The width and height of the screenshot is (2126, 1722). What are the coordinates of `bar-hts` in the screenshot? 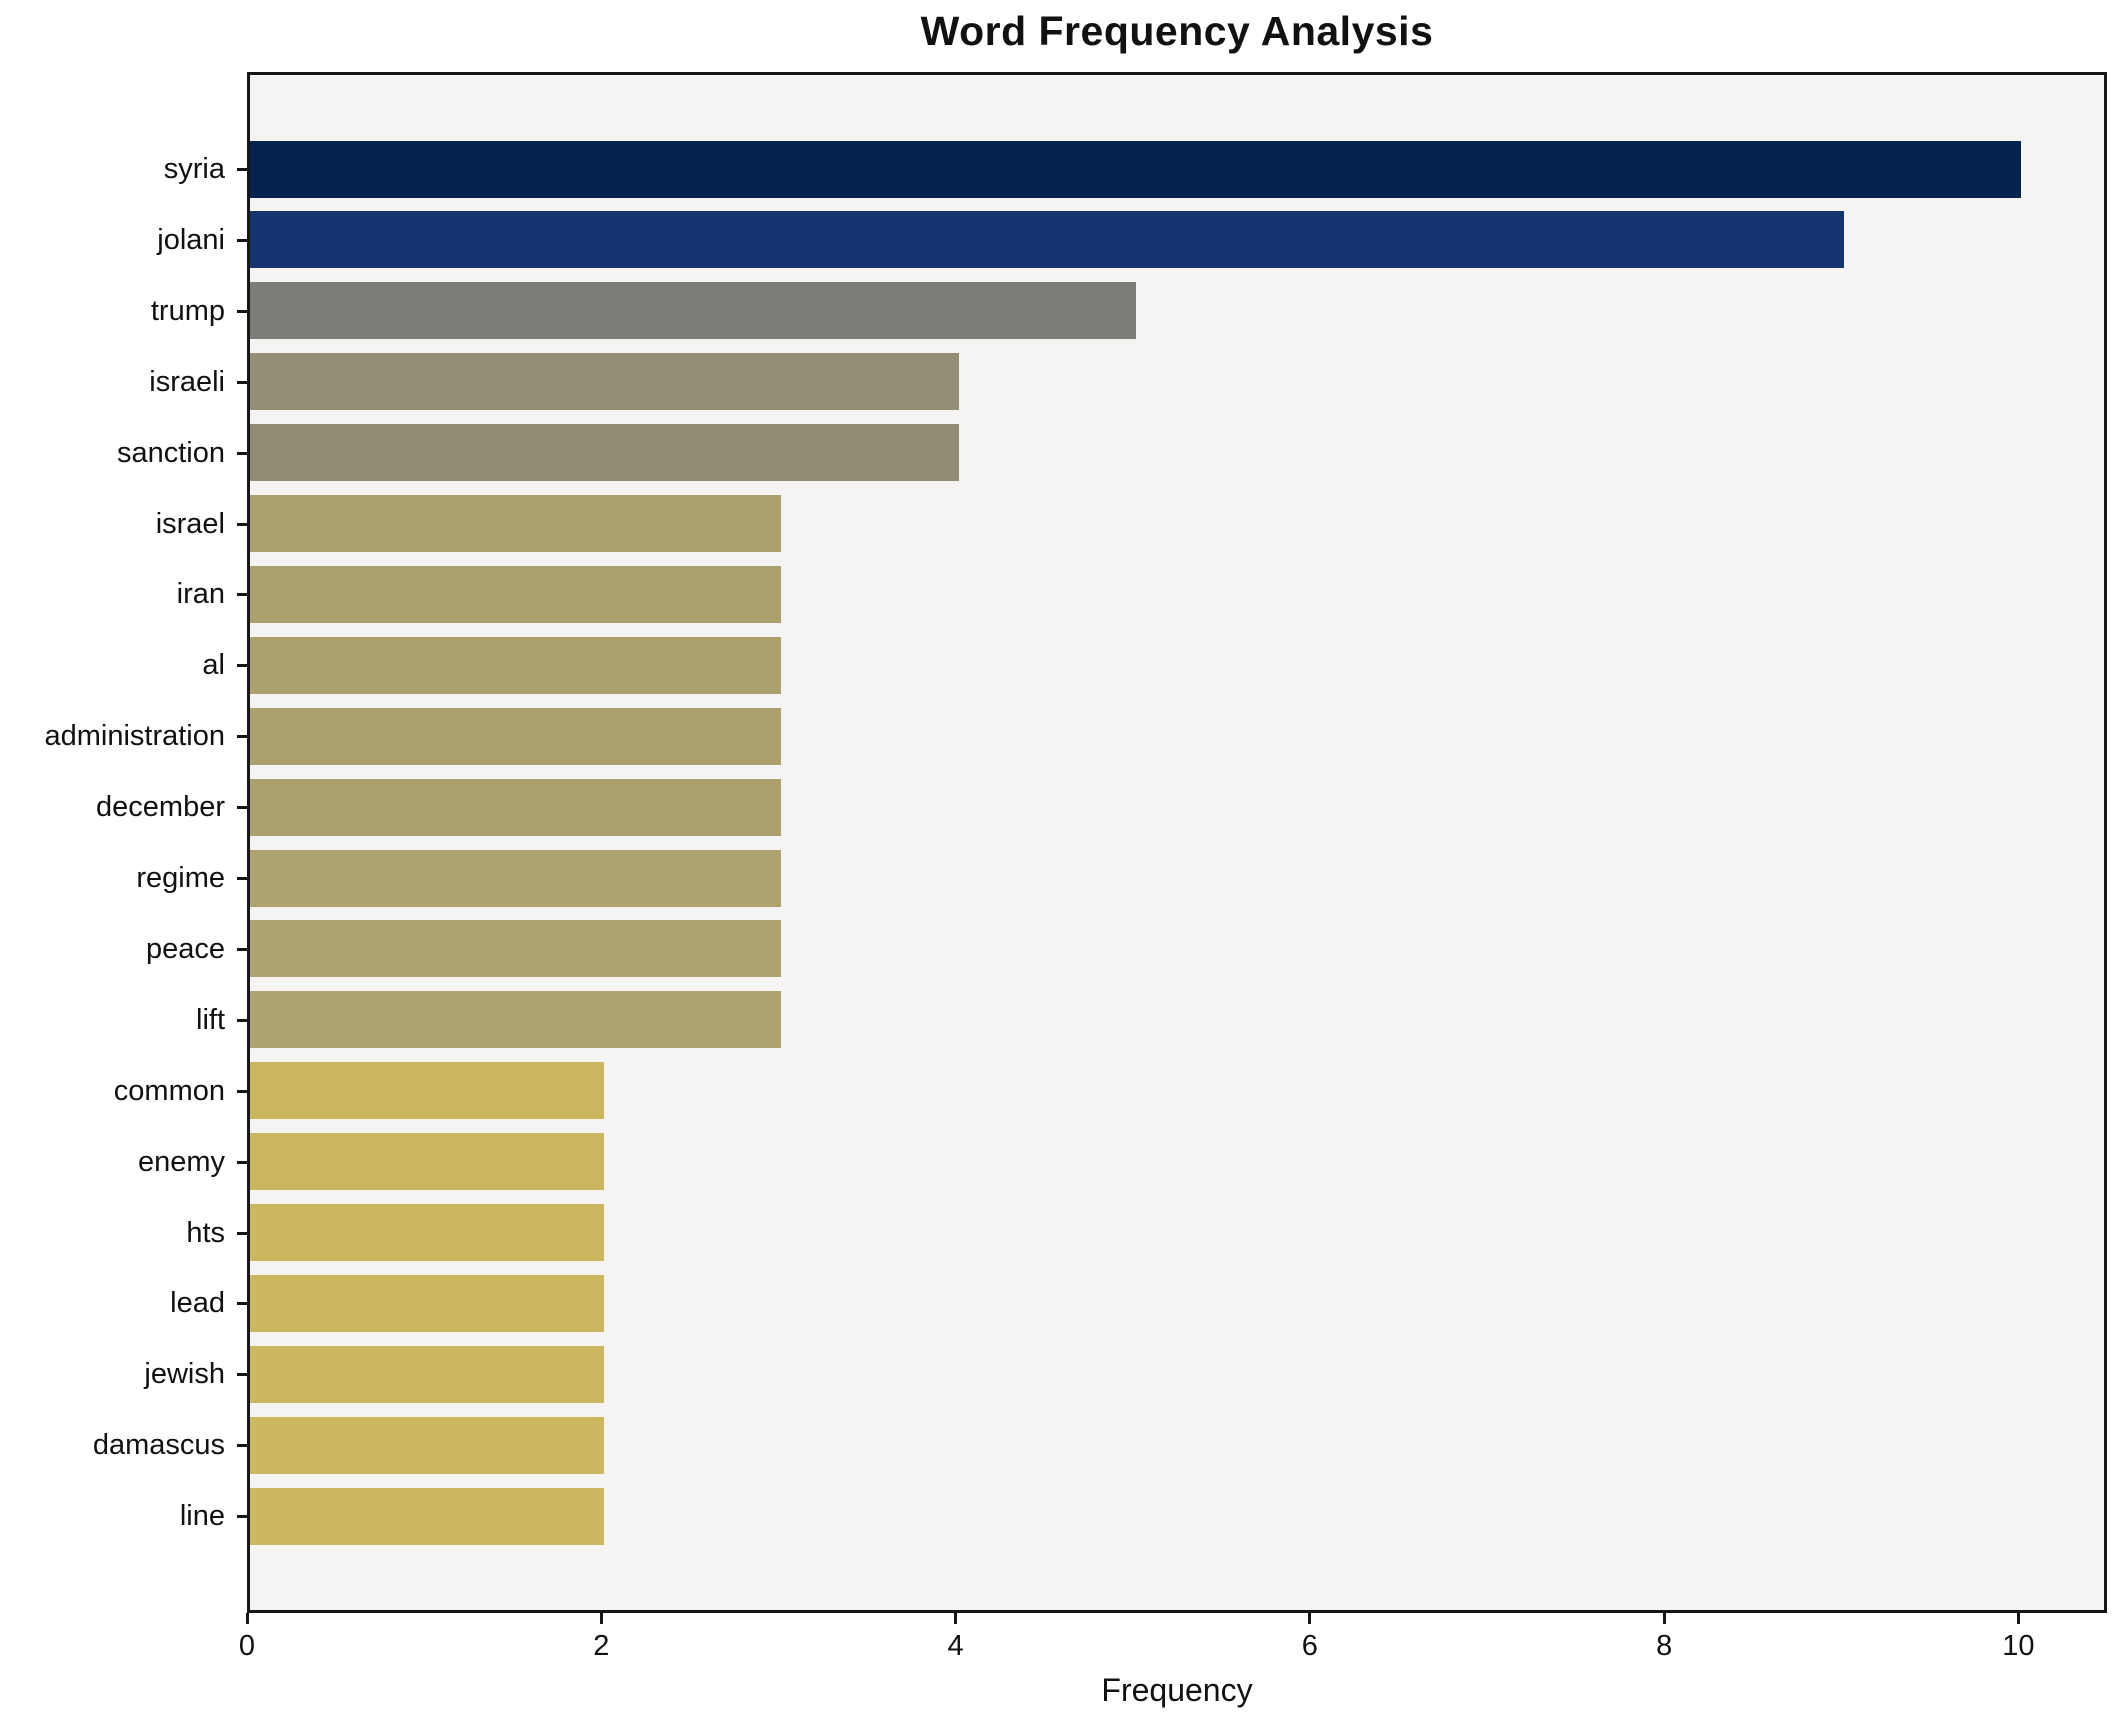 It's located at (427, 1232).